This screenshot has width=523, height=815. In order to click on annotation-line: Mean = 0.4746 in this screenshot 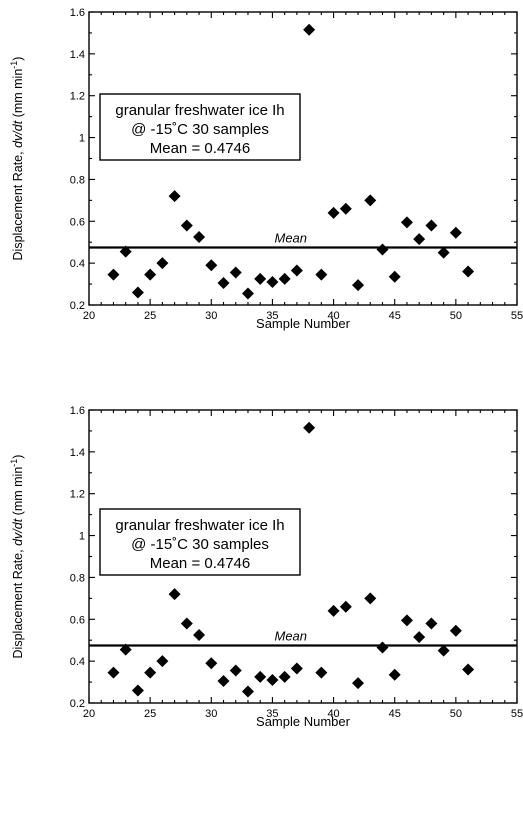, I will do `click(200, 148)`.